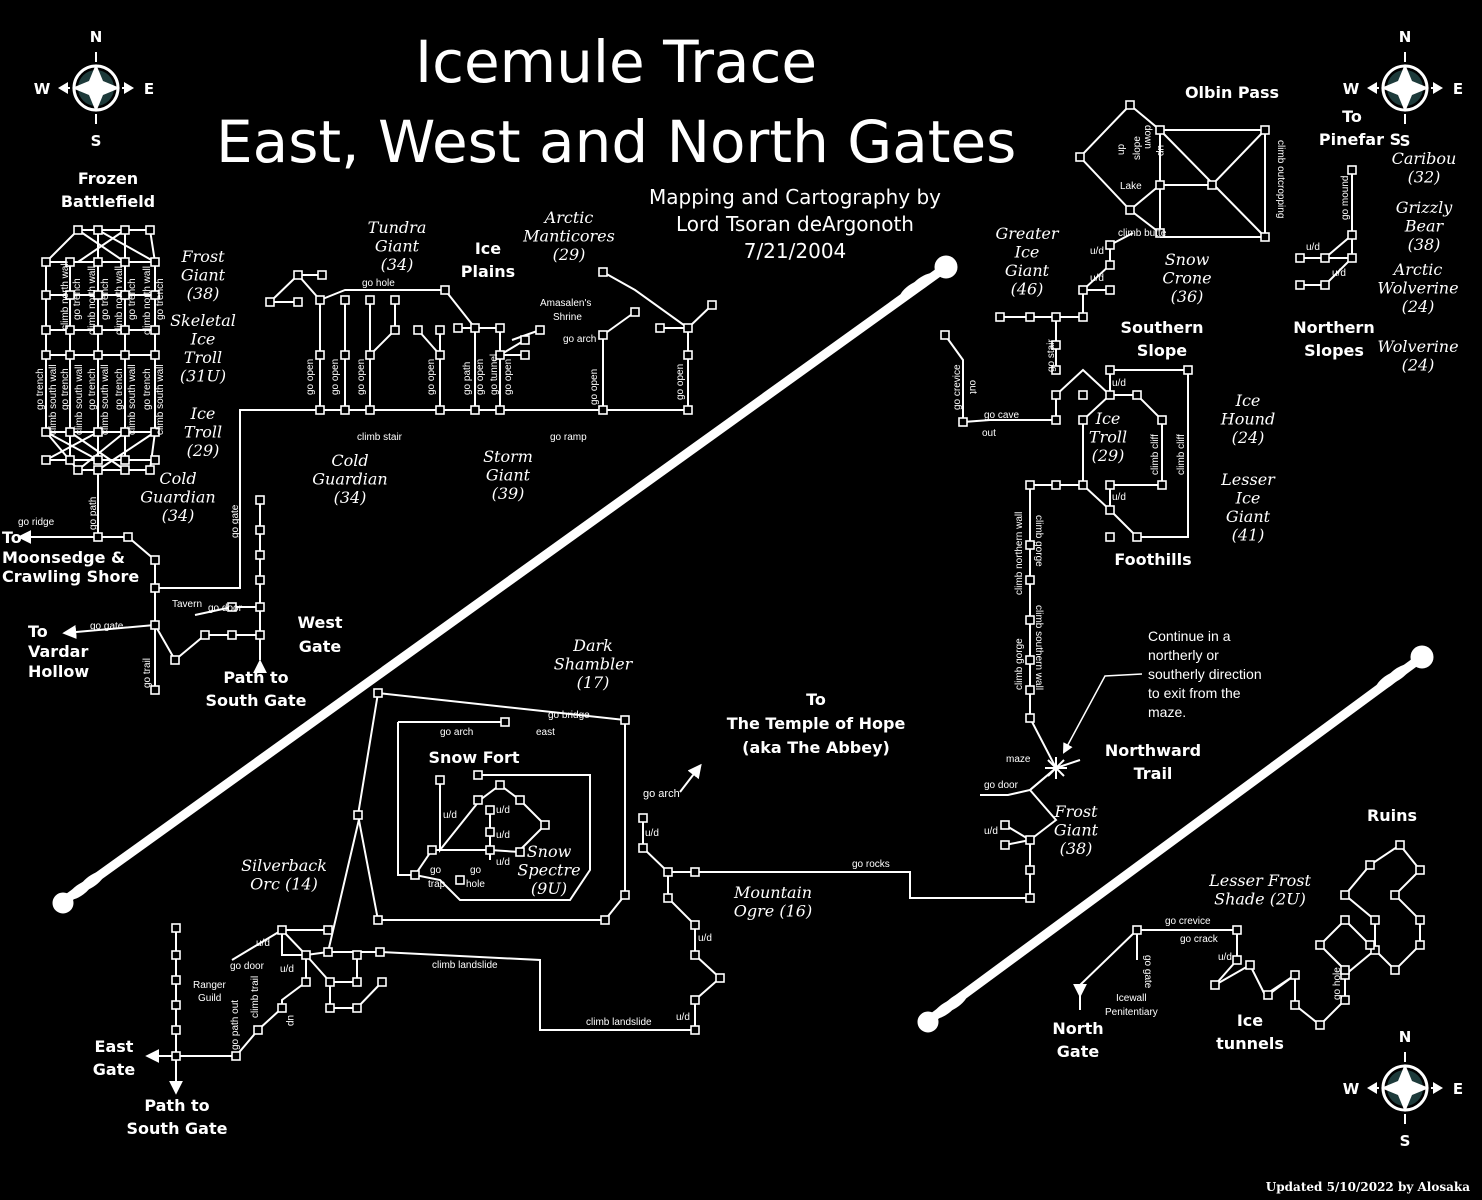 This screenshot has height=1200, width=1482. I want to click on creature-silverback-orc: Orc (14), so click(284, 884).